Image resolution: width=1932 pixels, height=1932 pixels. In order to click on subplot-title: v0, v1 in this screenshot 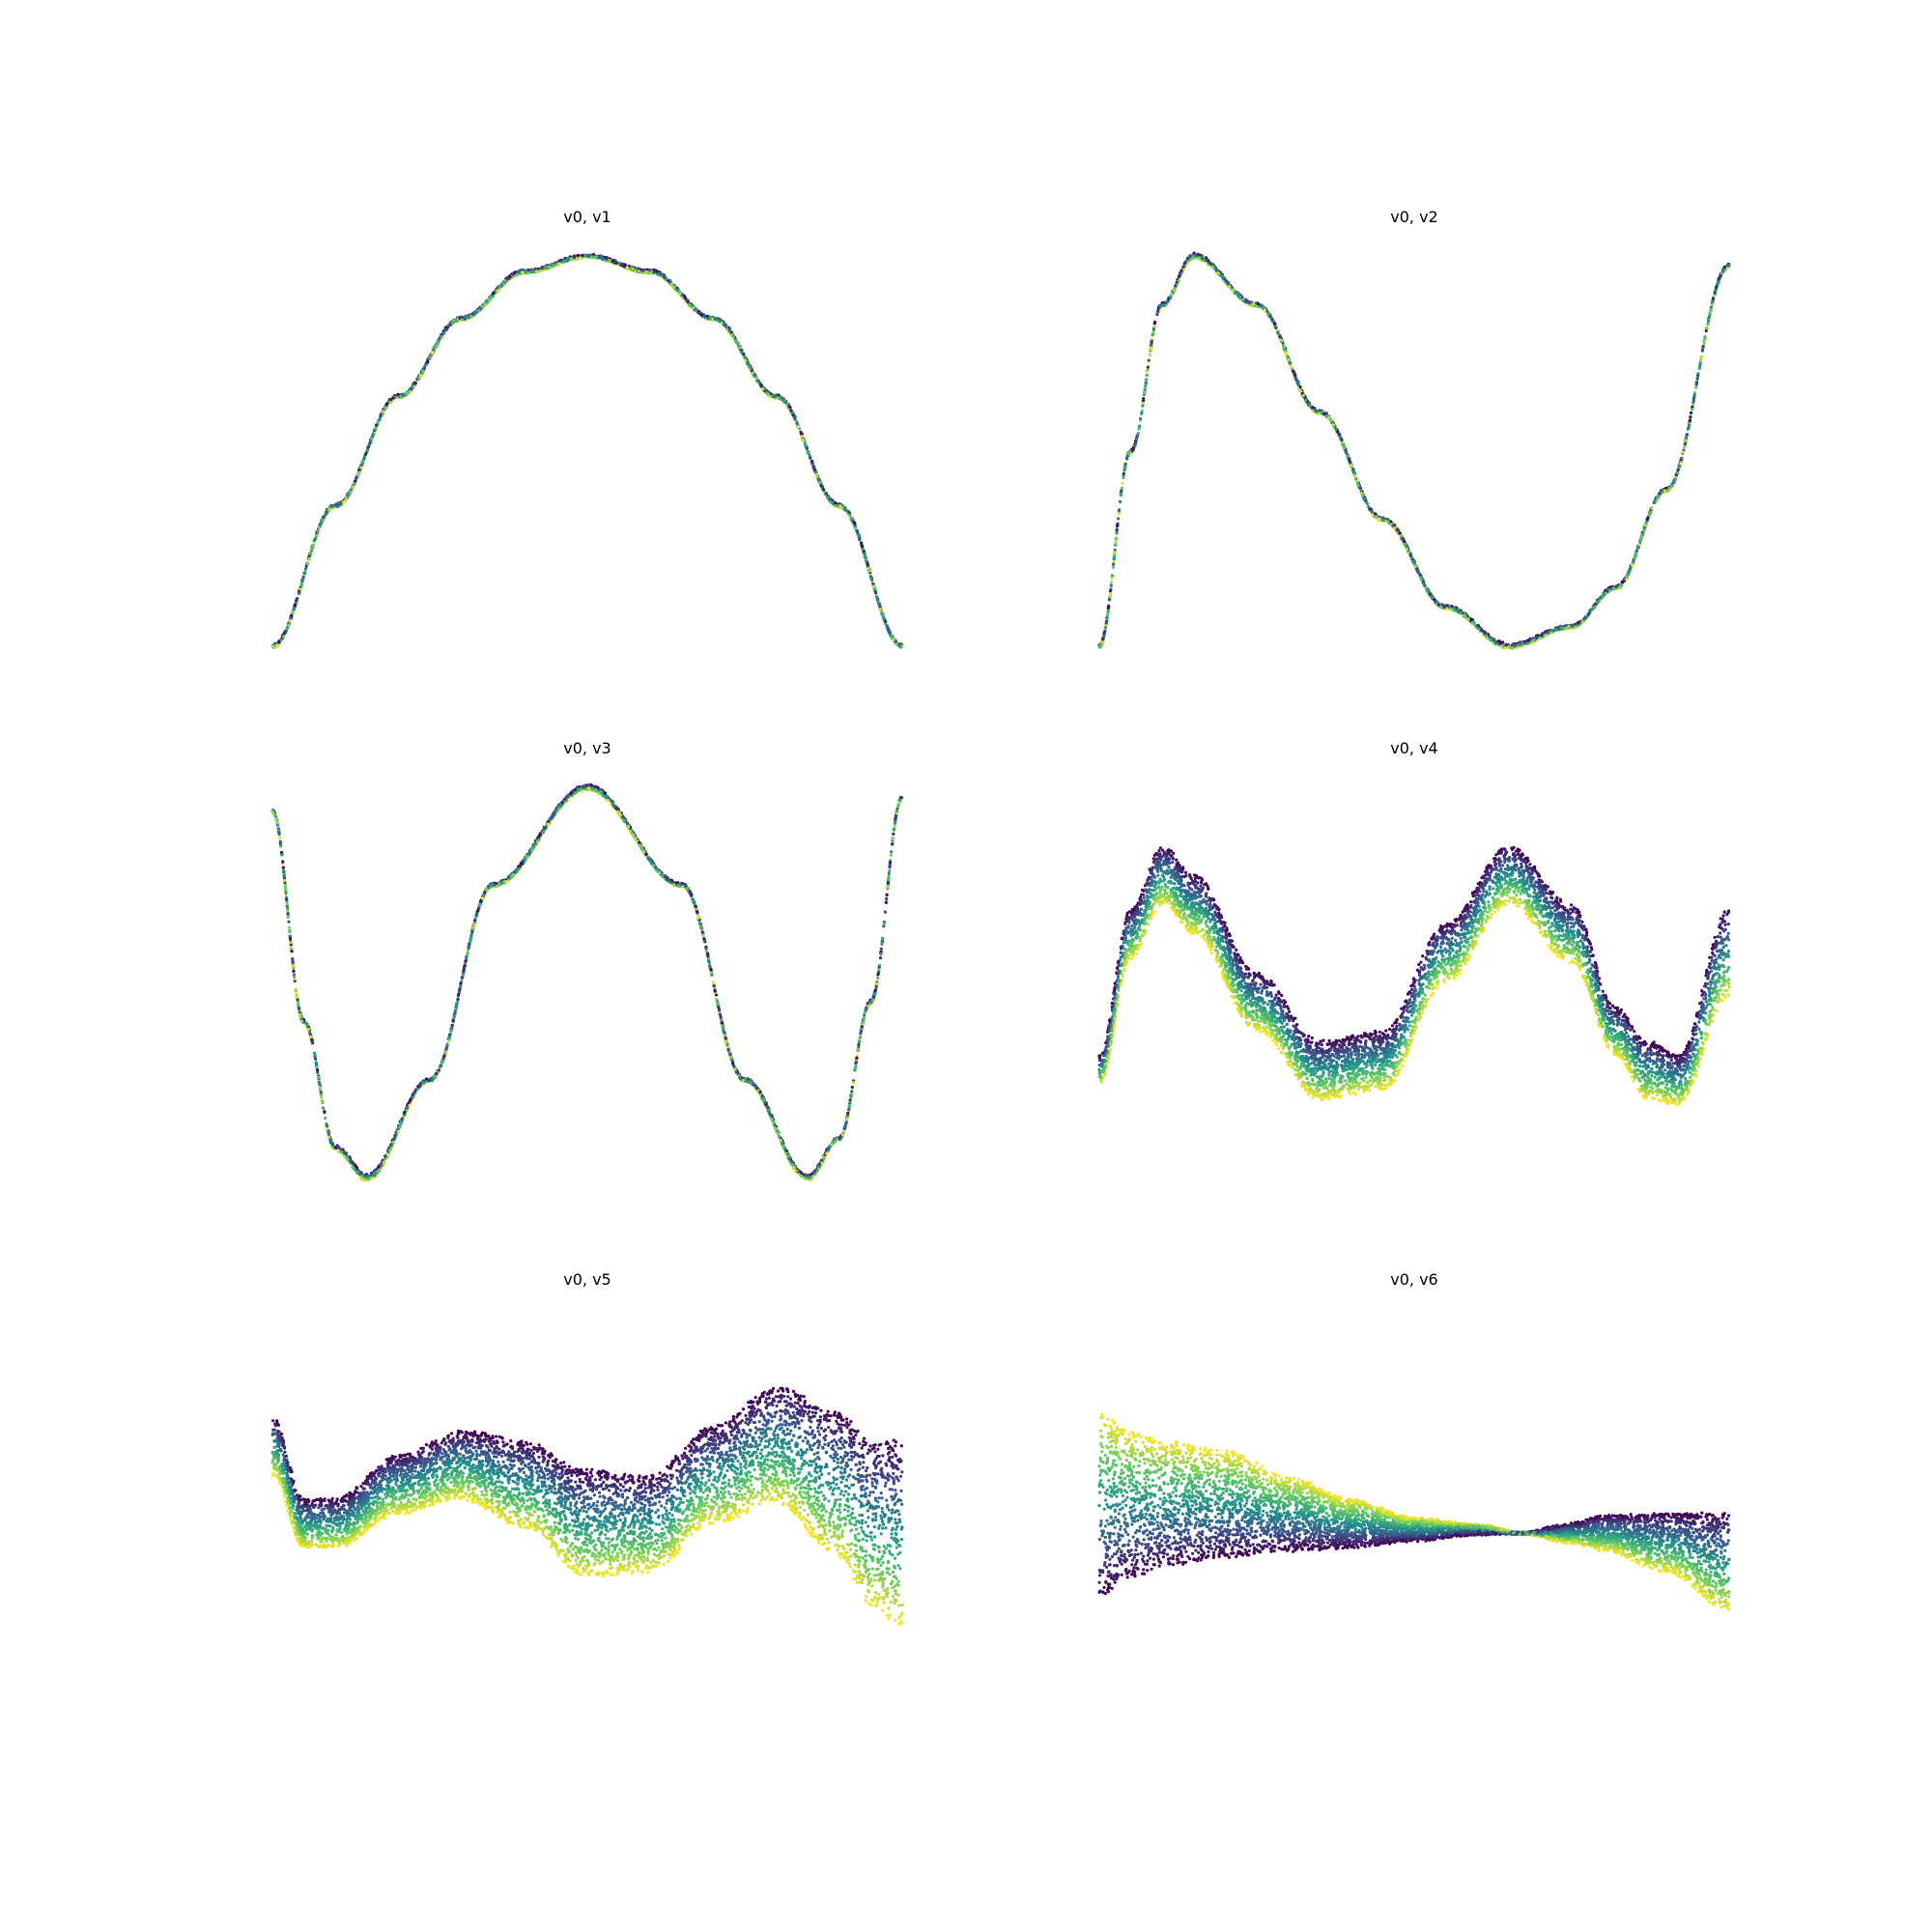, I will do `click(587, 217)`.